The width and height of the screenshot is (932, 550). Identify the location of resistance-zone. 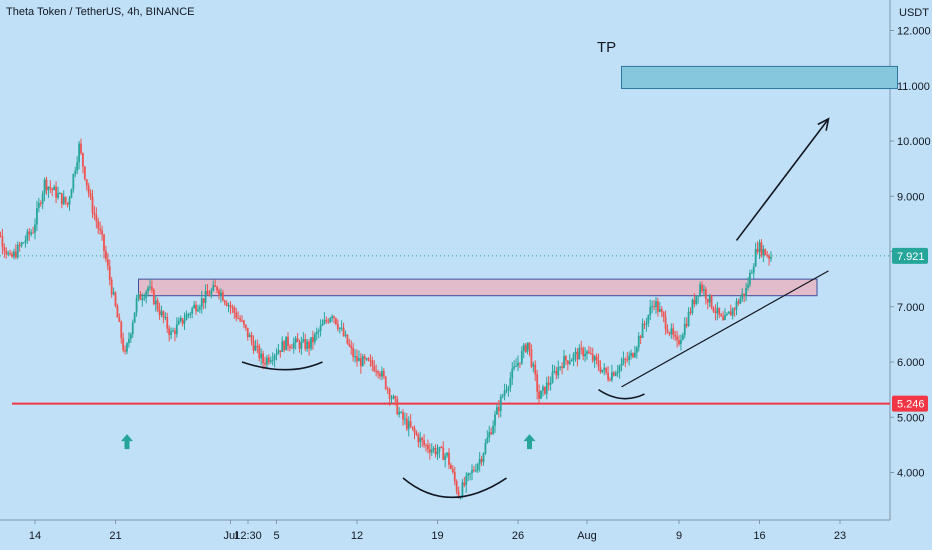
(478, 287).